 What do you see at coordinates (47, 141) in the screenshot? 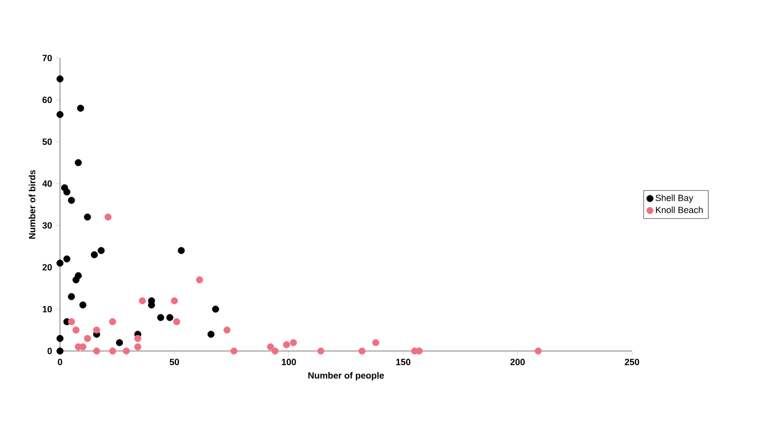
I see `y-tick-label: 50` at bounding box center [47, 141].